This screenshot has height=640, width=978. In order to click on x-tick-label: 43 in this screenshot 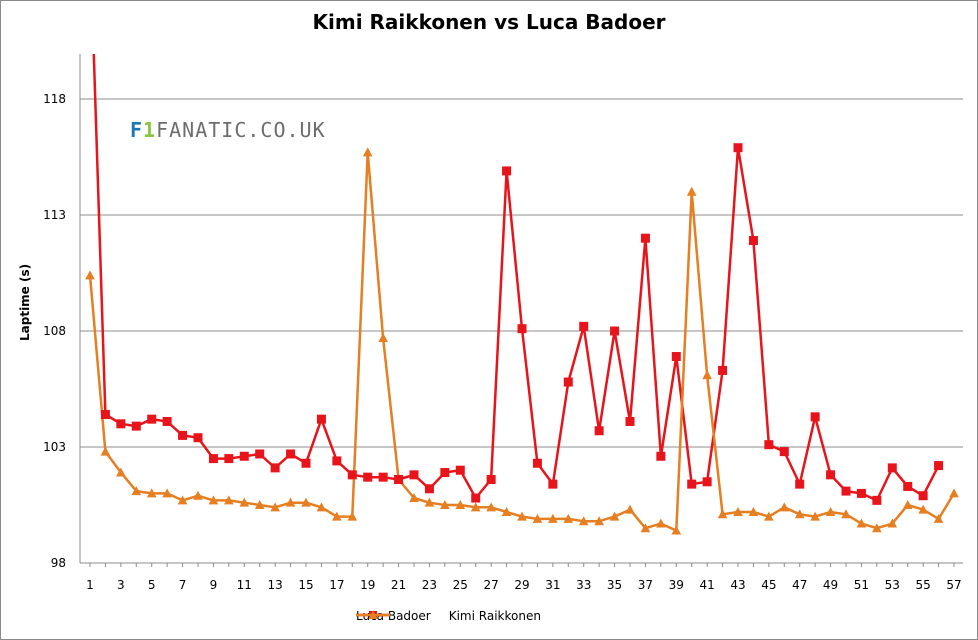, I will do `click(737, 585)`.